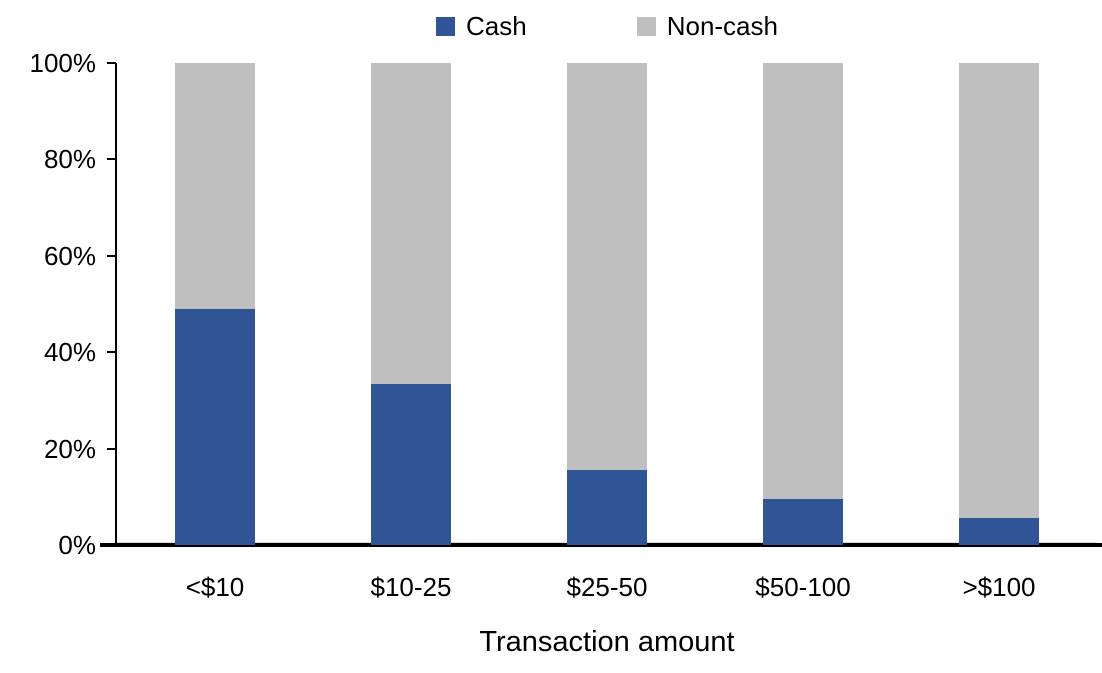 Image resolution: width=1102 pixels, height=673 pixels. I want to click on y-axis-tick-label: 80%, so click(69, 159).